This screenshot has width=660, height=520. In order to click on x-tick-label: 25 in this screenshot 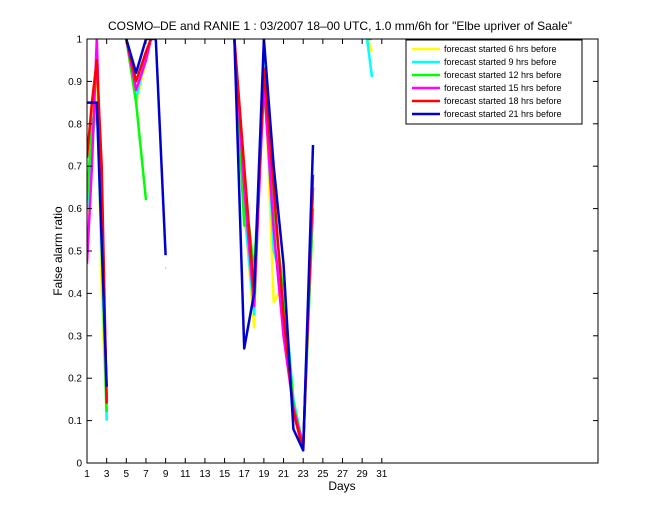, I will do `click(323, 474)`.